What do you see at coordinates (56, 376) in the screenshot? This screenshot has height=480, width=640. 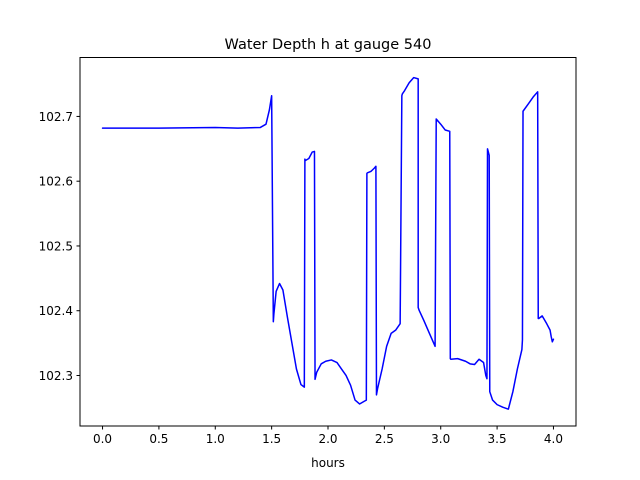 I see `y-tick-label: 102.3` at bounding box center [56, 376].